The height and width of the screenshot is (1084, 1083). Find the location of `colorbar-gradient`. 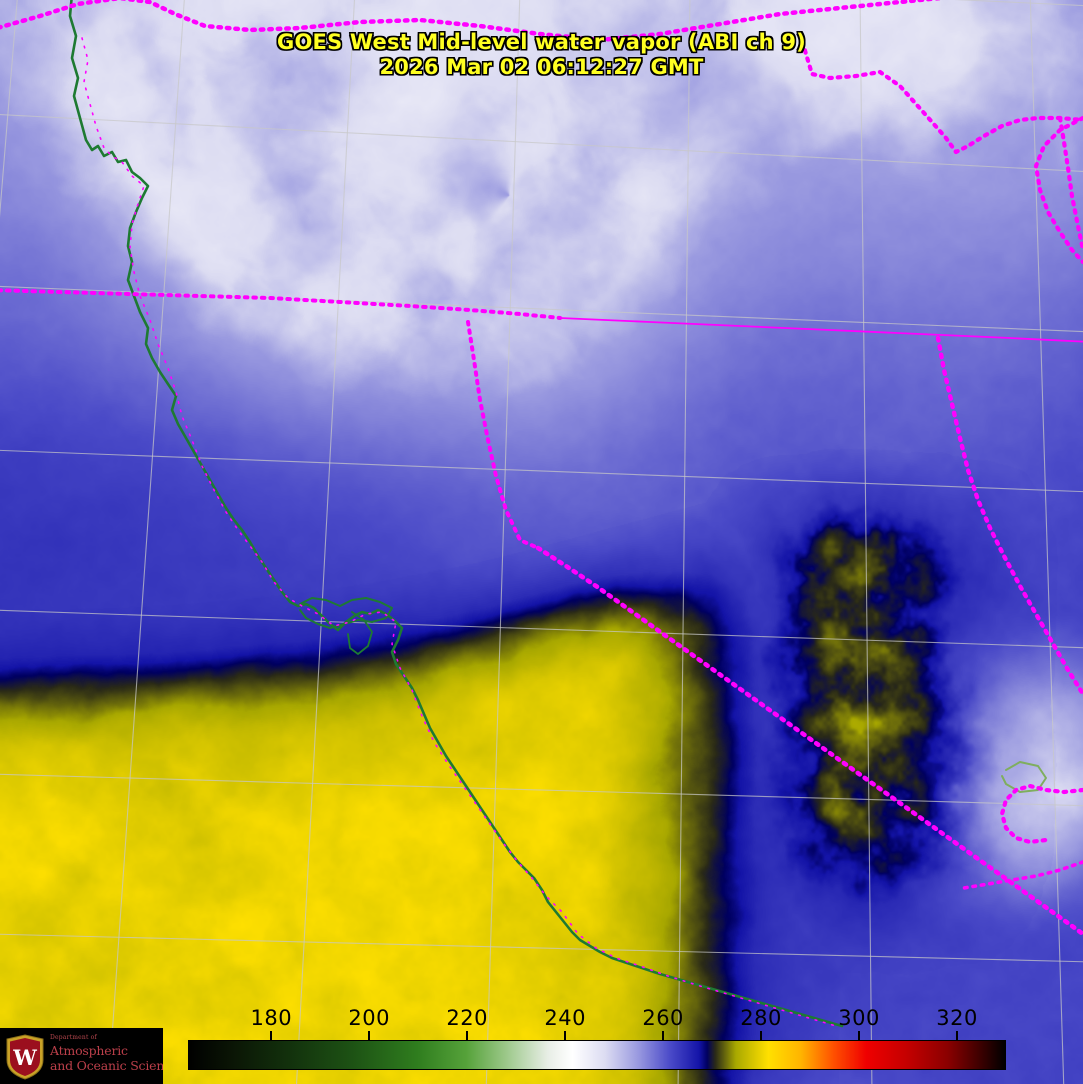

colorbar-gradient is located at coordinates (597, 1055).